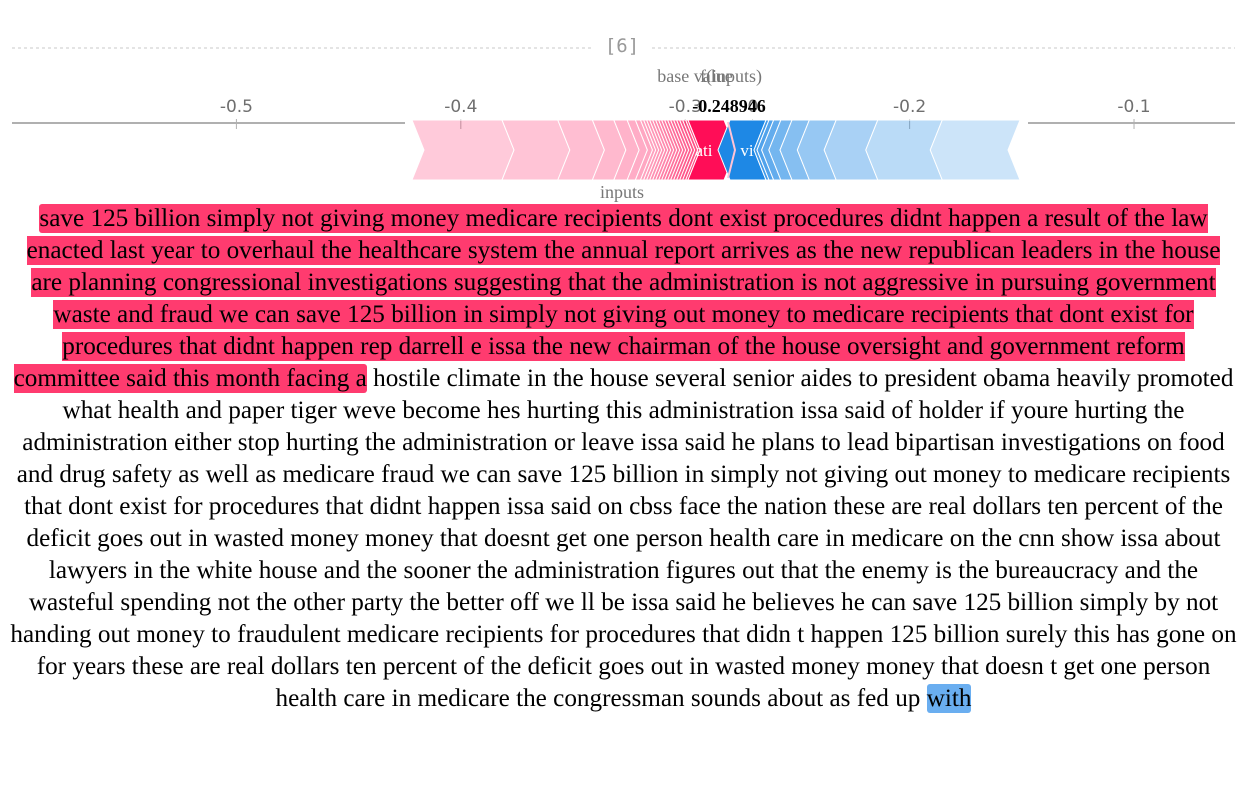 This screenshot has width=1247, height=810. Describe the element at coordinates (716, 150) in the screenshot. I see `force-bars: ati vi` at that location.